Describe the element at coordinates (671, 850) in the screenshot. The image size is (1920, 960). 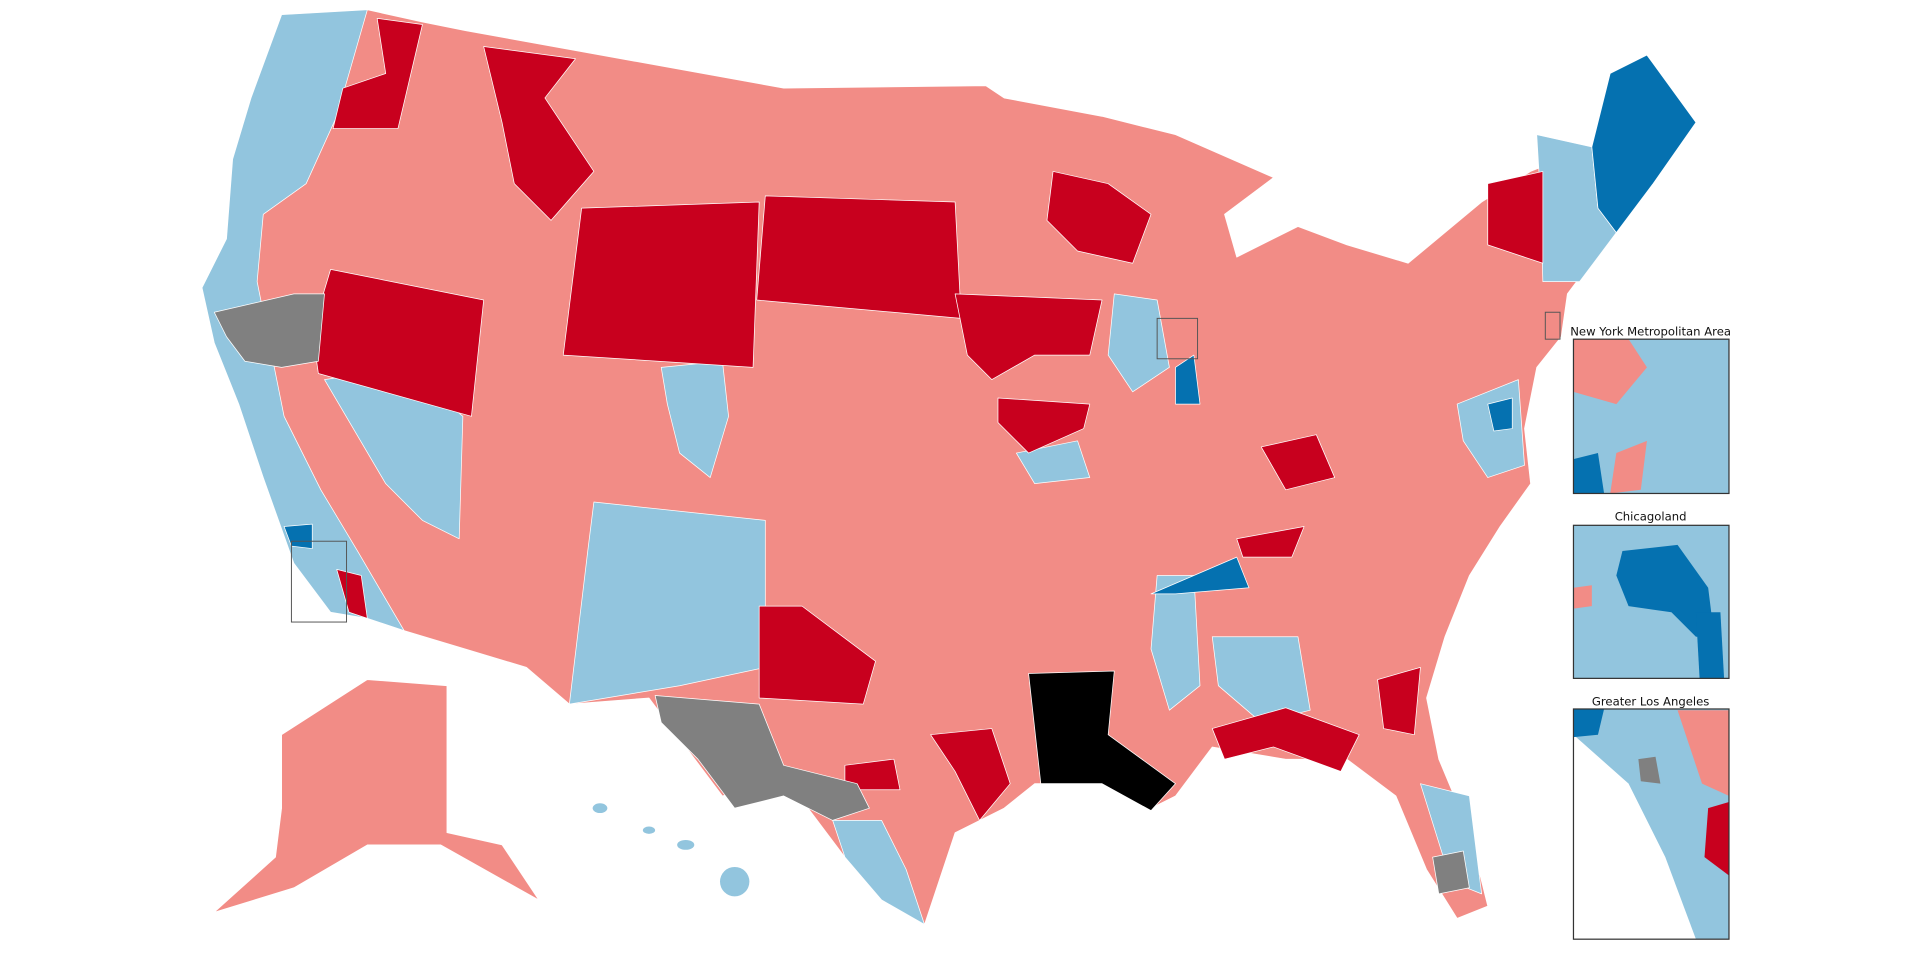
I see `hawaii` at that location.